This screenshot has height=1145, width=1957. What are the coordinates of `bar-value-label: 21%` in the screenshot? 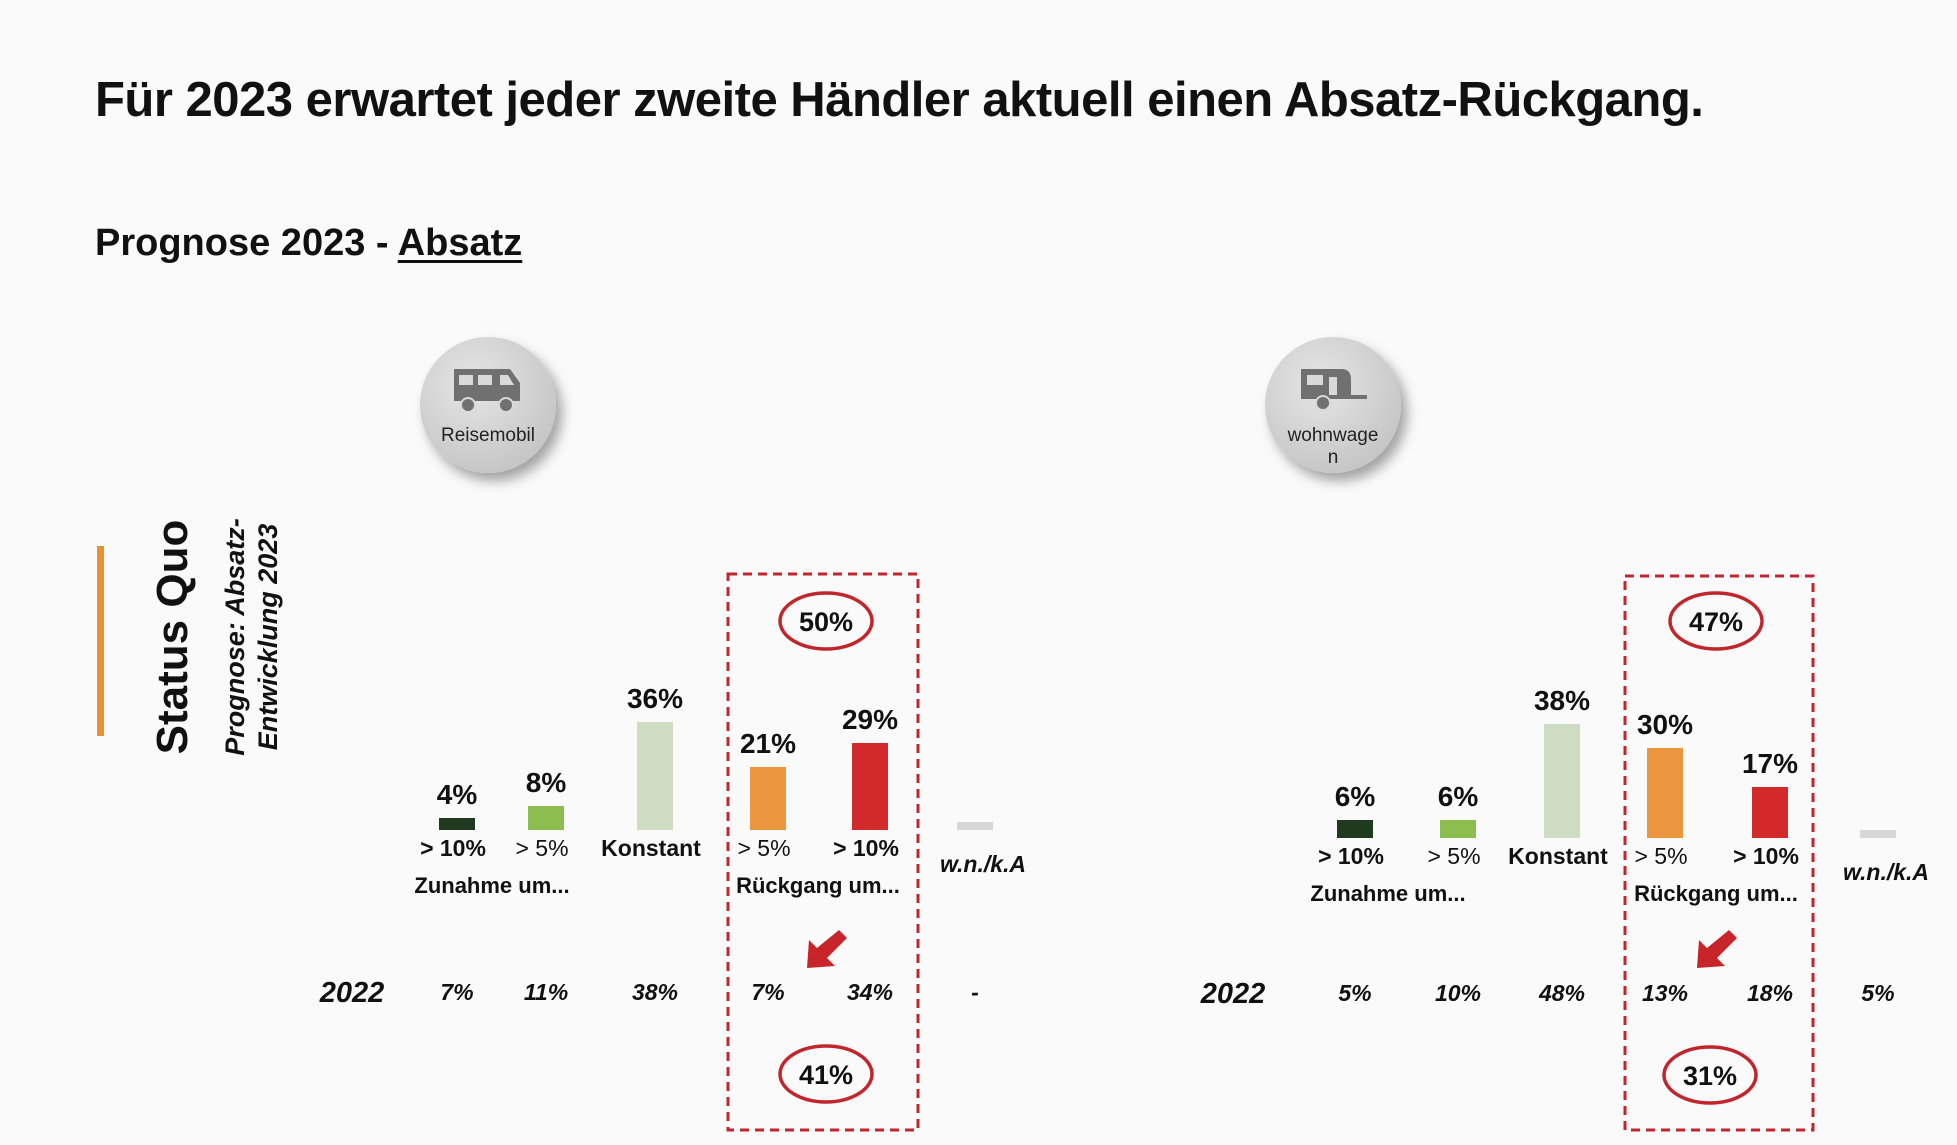 It's located at (768, 743).